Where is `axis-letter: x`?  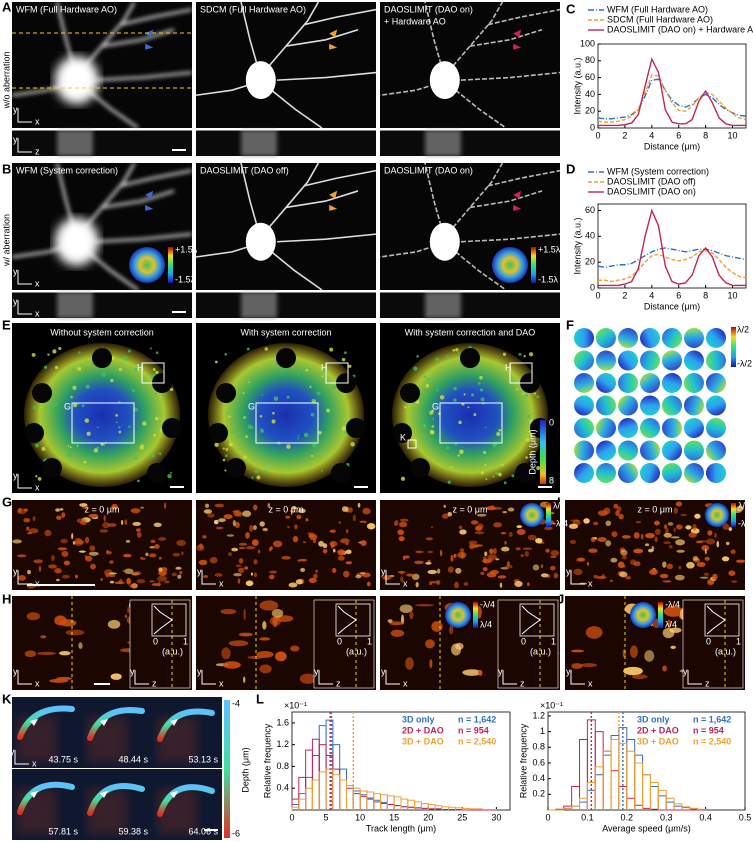 axis-letter: x is located at coordinates (590, 683).